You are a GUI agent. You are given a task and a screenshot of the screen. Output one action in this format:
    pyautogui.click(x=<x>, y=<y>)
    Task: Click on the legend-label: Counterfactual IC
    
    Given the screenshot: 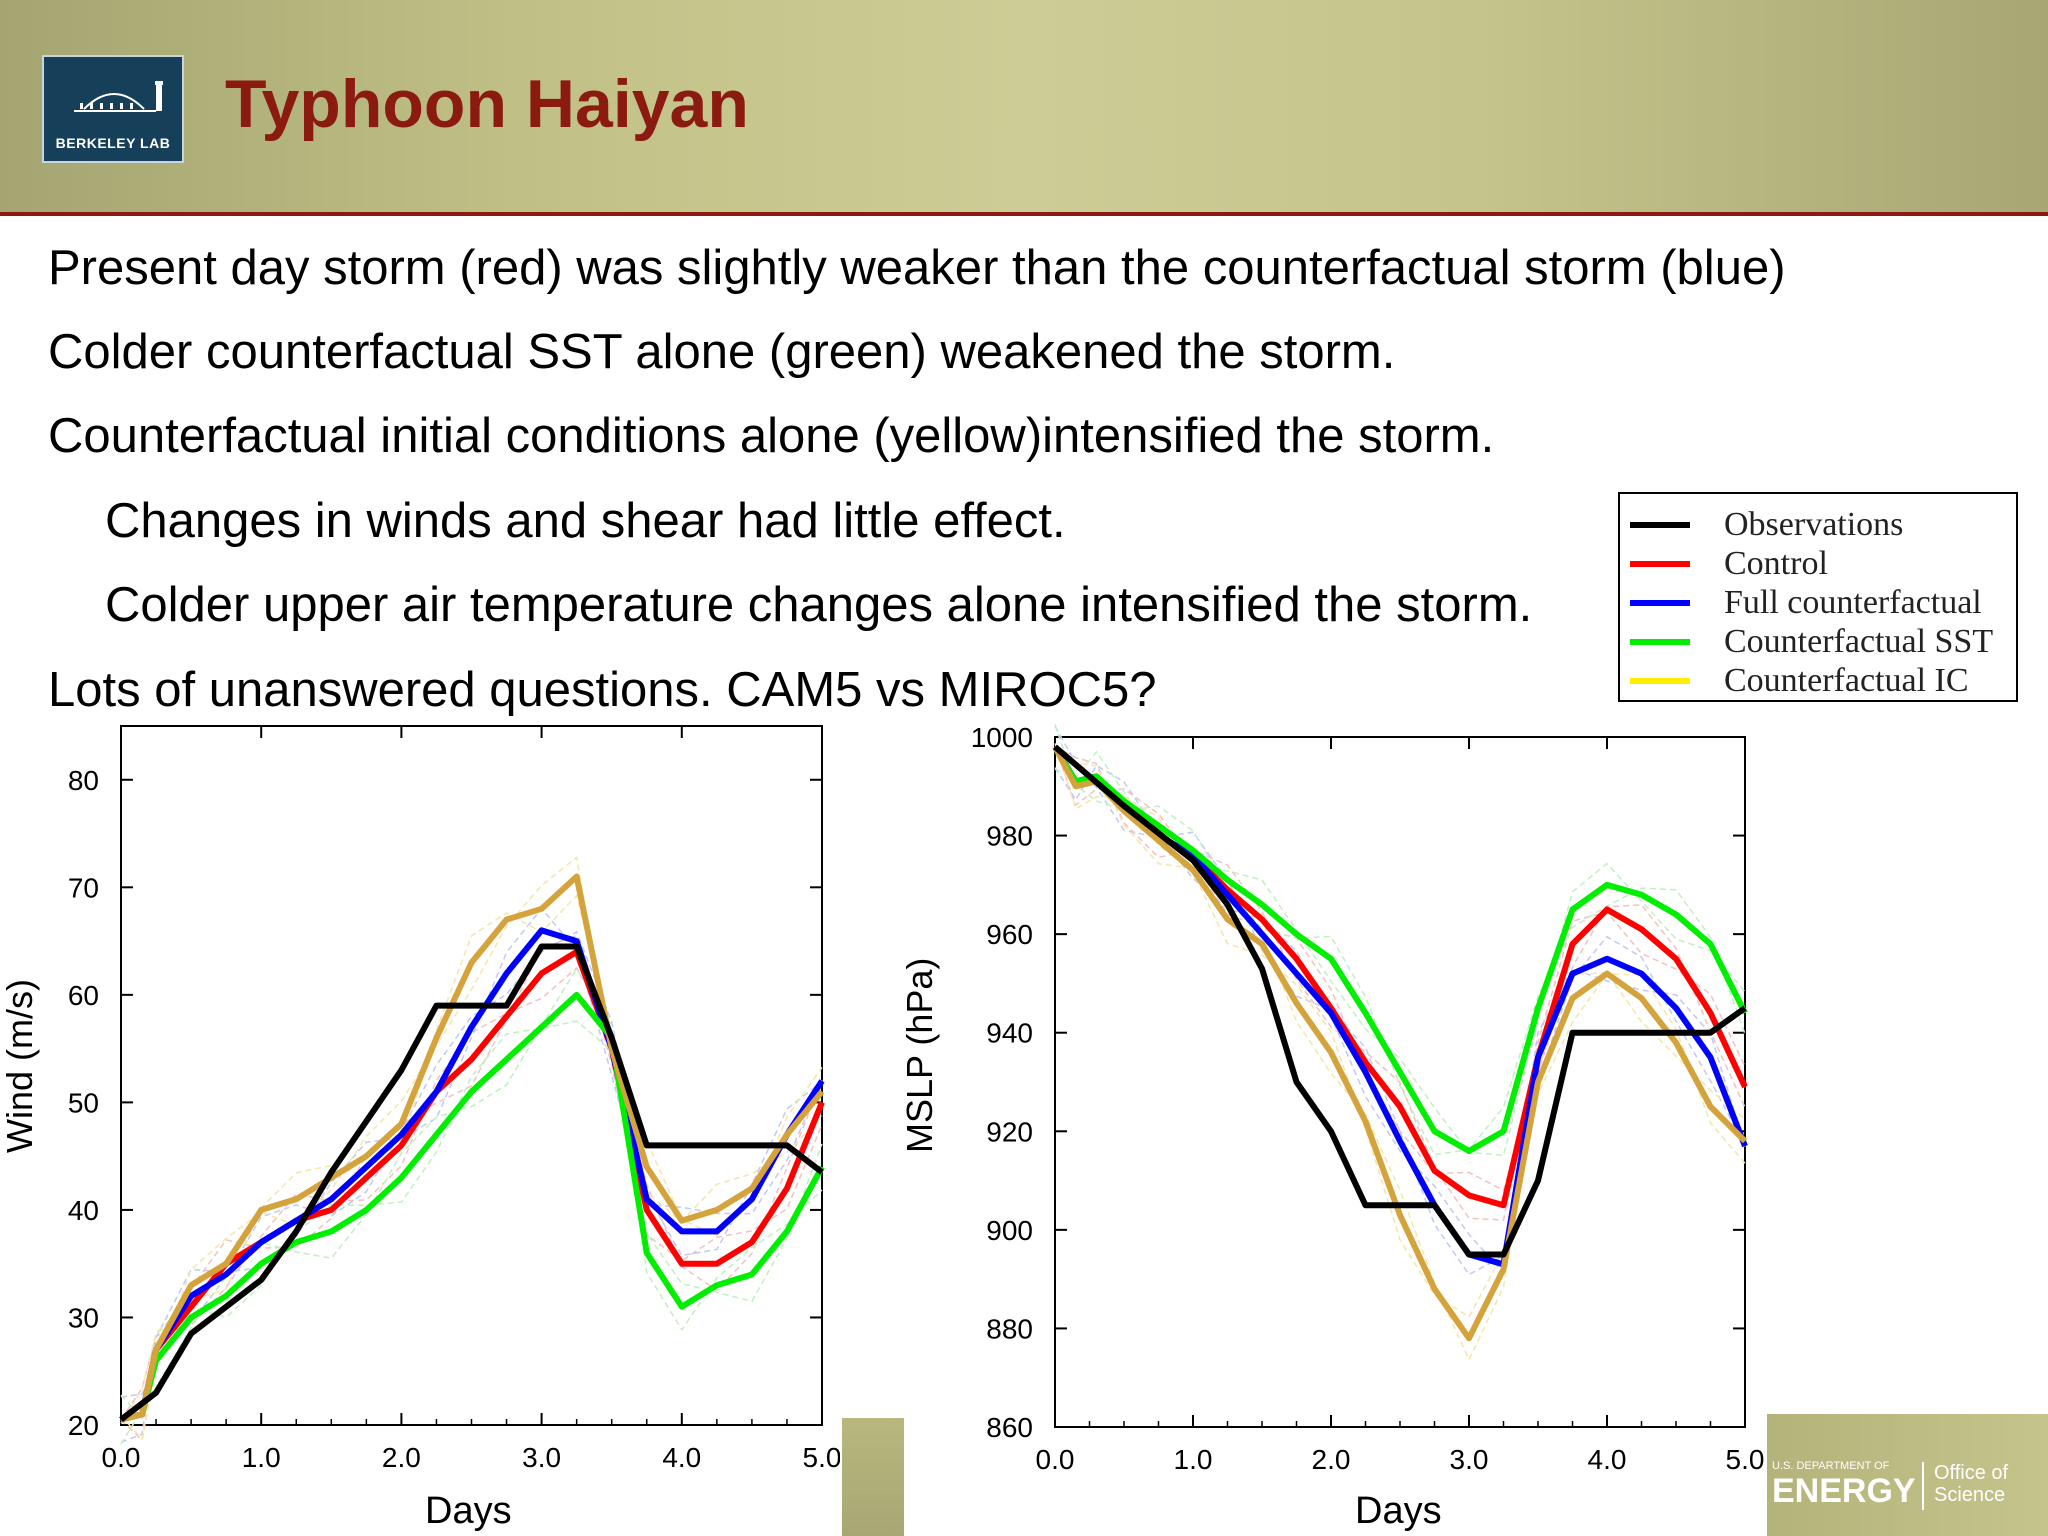 What is the action you would take?
    pyautogui.click(x=1846, y=680)
    